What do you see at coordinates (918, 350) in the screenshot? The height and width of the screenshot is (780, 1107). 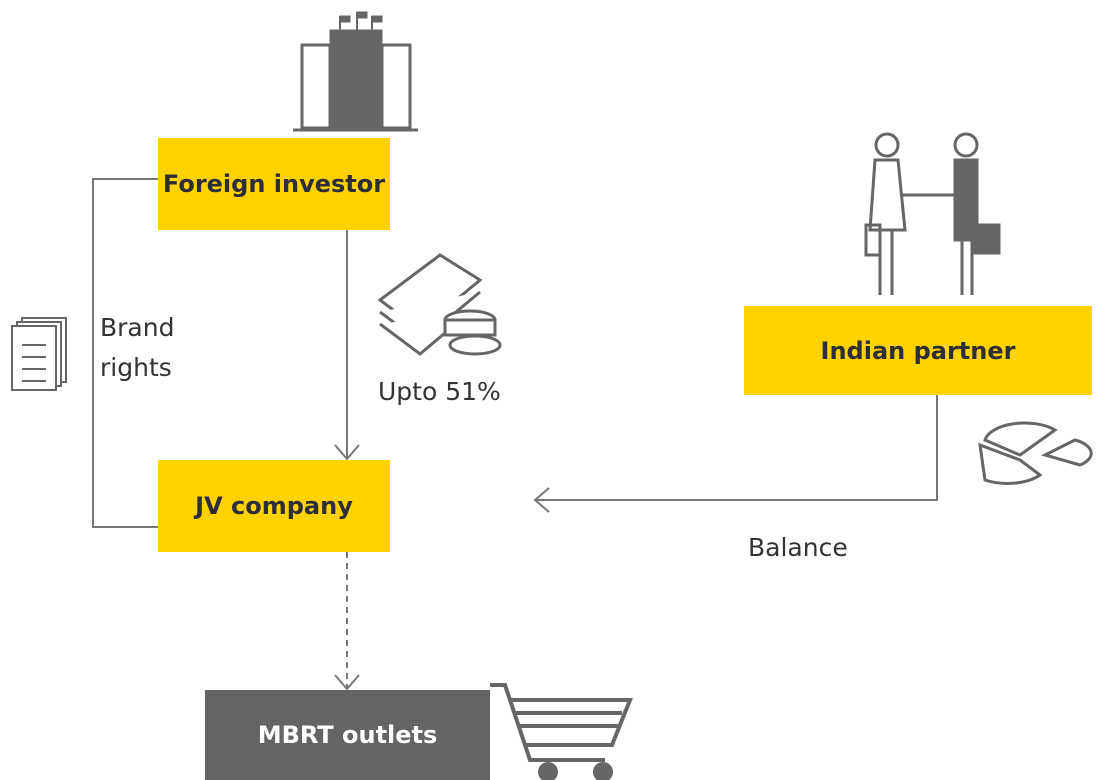 I see `node: Indian partner` at bounding box center [918, 350].